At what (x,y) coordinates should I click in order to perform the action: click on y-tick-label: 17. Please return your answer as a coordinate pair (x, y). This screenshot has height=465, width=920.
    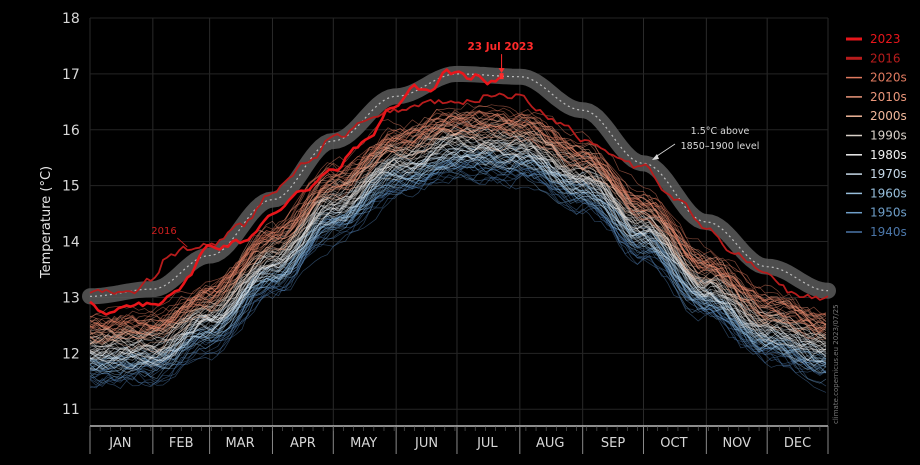
    Looking at the image, I should click on (71, 75).